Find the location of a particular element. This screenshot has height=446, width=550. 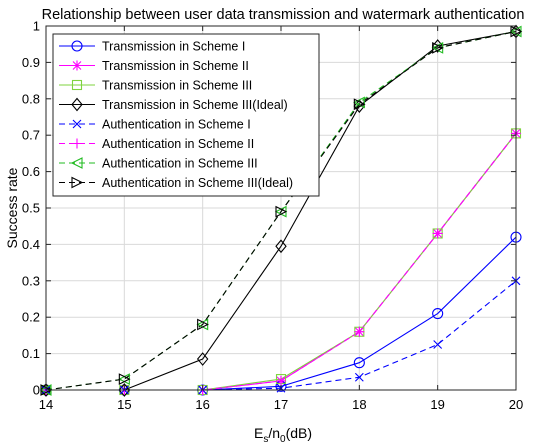

legend-label-5: Authentication in Scheme I is located at coordinates (176, 125).